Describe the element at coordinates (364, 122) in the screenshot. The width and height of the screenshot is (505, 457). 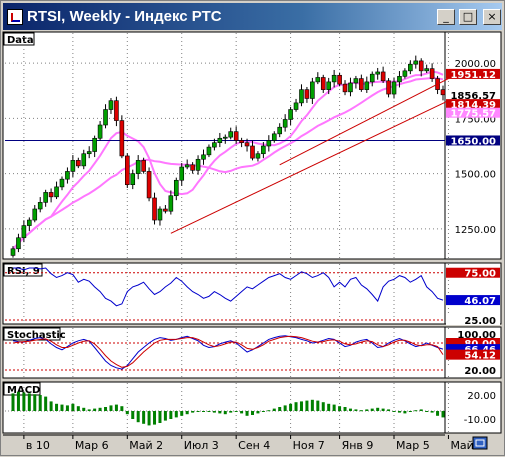
I see `trend-line` at that location.